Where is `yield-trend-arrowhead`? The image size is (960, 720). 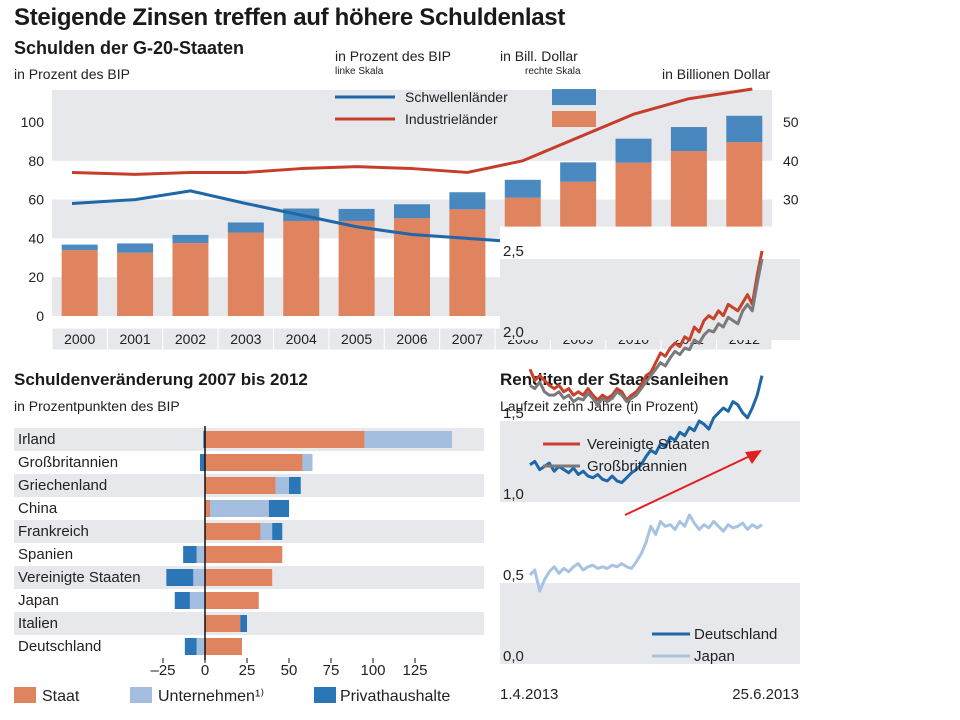 yield-trend-arrowhead is located at coordinates (753, 457).